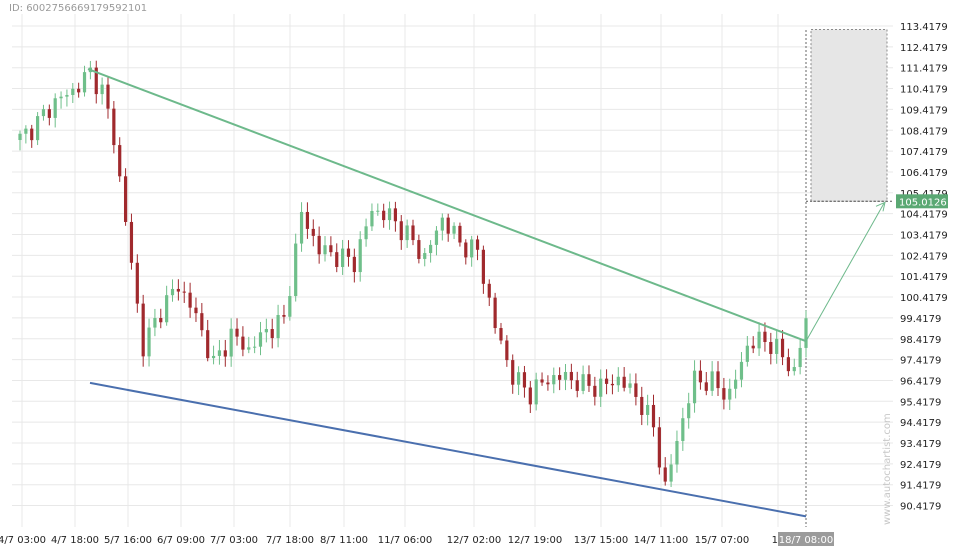 Image resolution: width=960 pixels, height=550 pixels. I want to click on y-tick-label: 107.4179, so click(924, 152).